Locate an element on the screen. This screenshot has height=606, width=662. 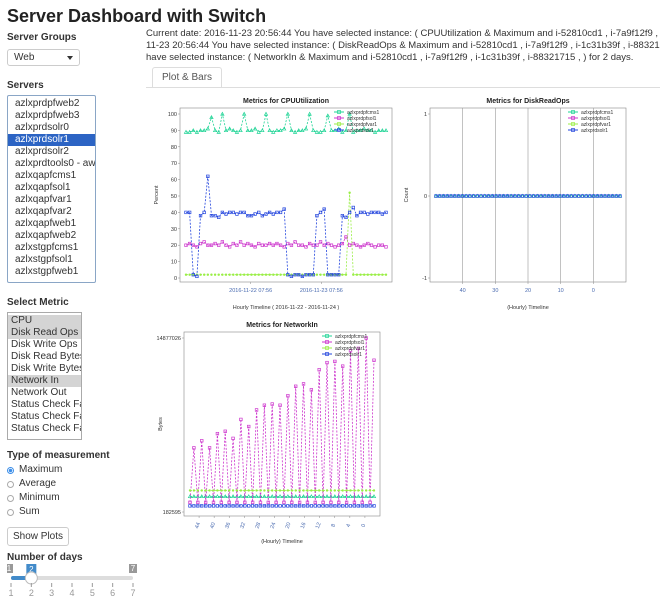
select-metric-label: Select Metric is located at coordinates (38, 302).